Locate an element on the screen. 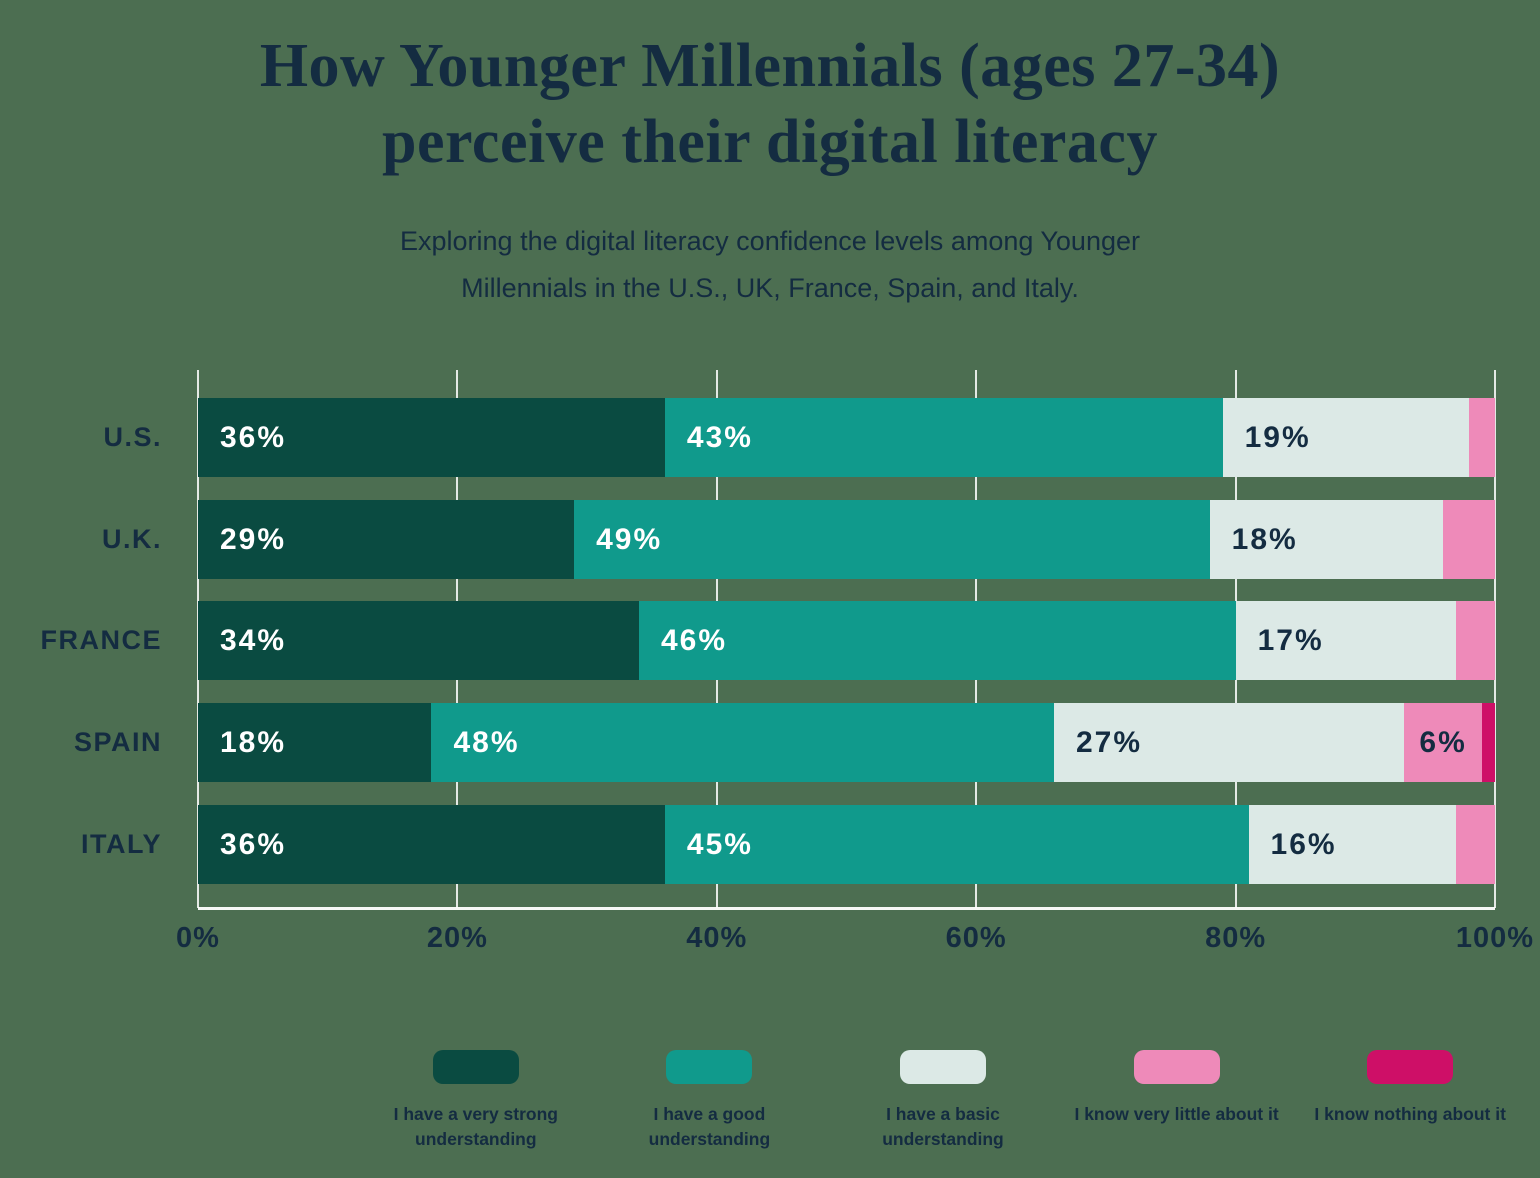 This screenshot has width=1540, height=1178. bar-value-label: 27% is located at coordinates (1109, 742).